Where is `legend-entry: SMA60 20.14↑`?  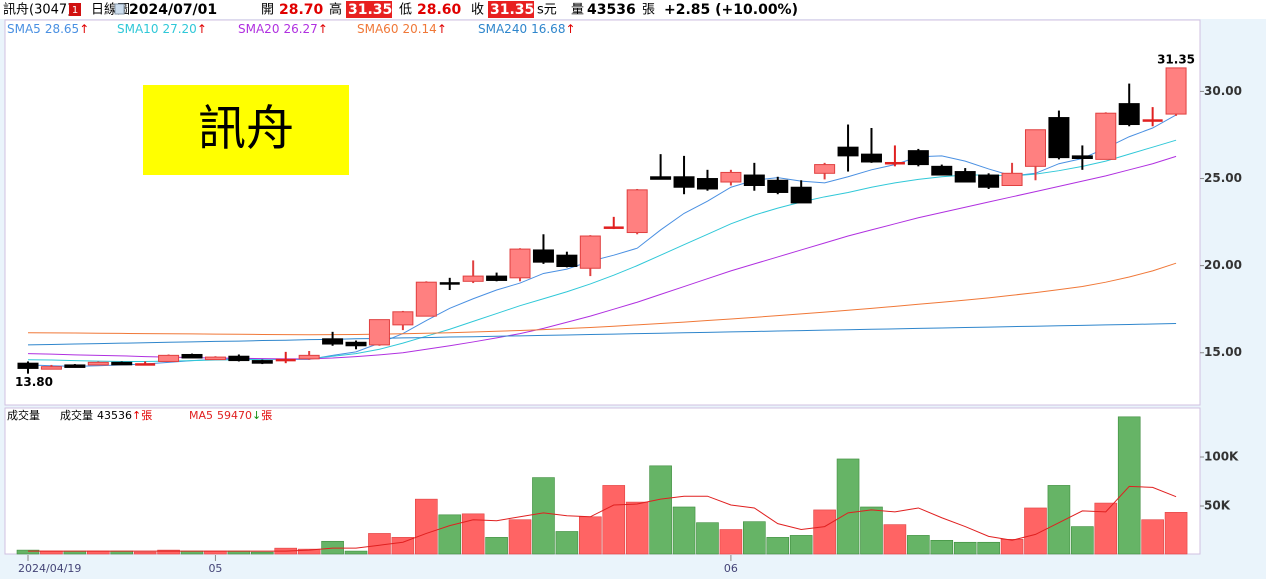
legend-entry: SMA60 20.14↑ is located at coordinates (402, 29).